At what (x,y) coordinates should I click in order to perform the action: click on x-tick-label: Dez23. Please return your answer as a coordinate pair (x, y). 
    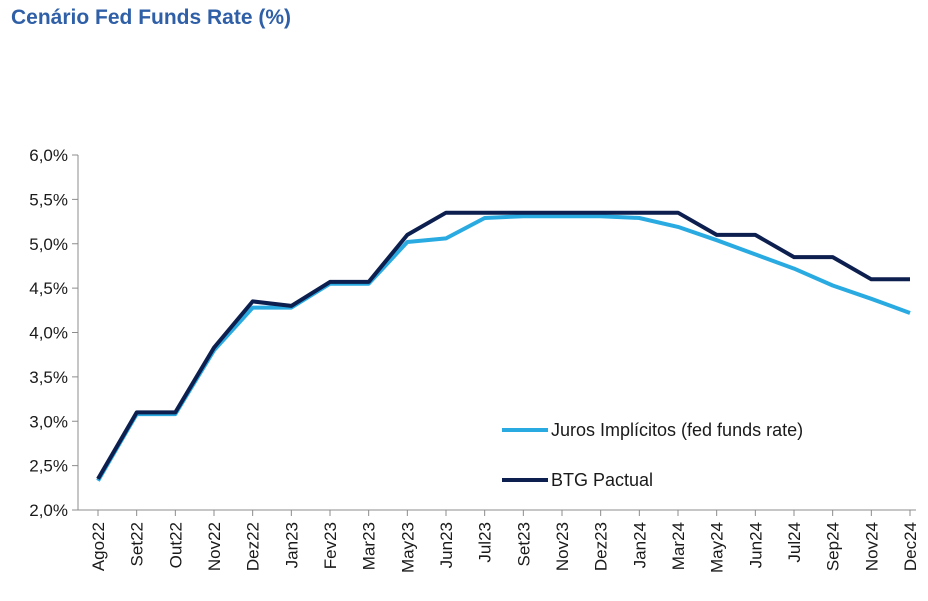
    Looking at the image, I should click on (601, 546).